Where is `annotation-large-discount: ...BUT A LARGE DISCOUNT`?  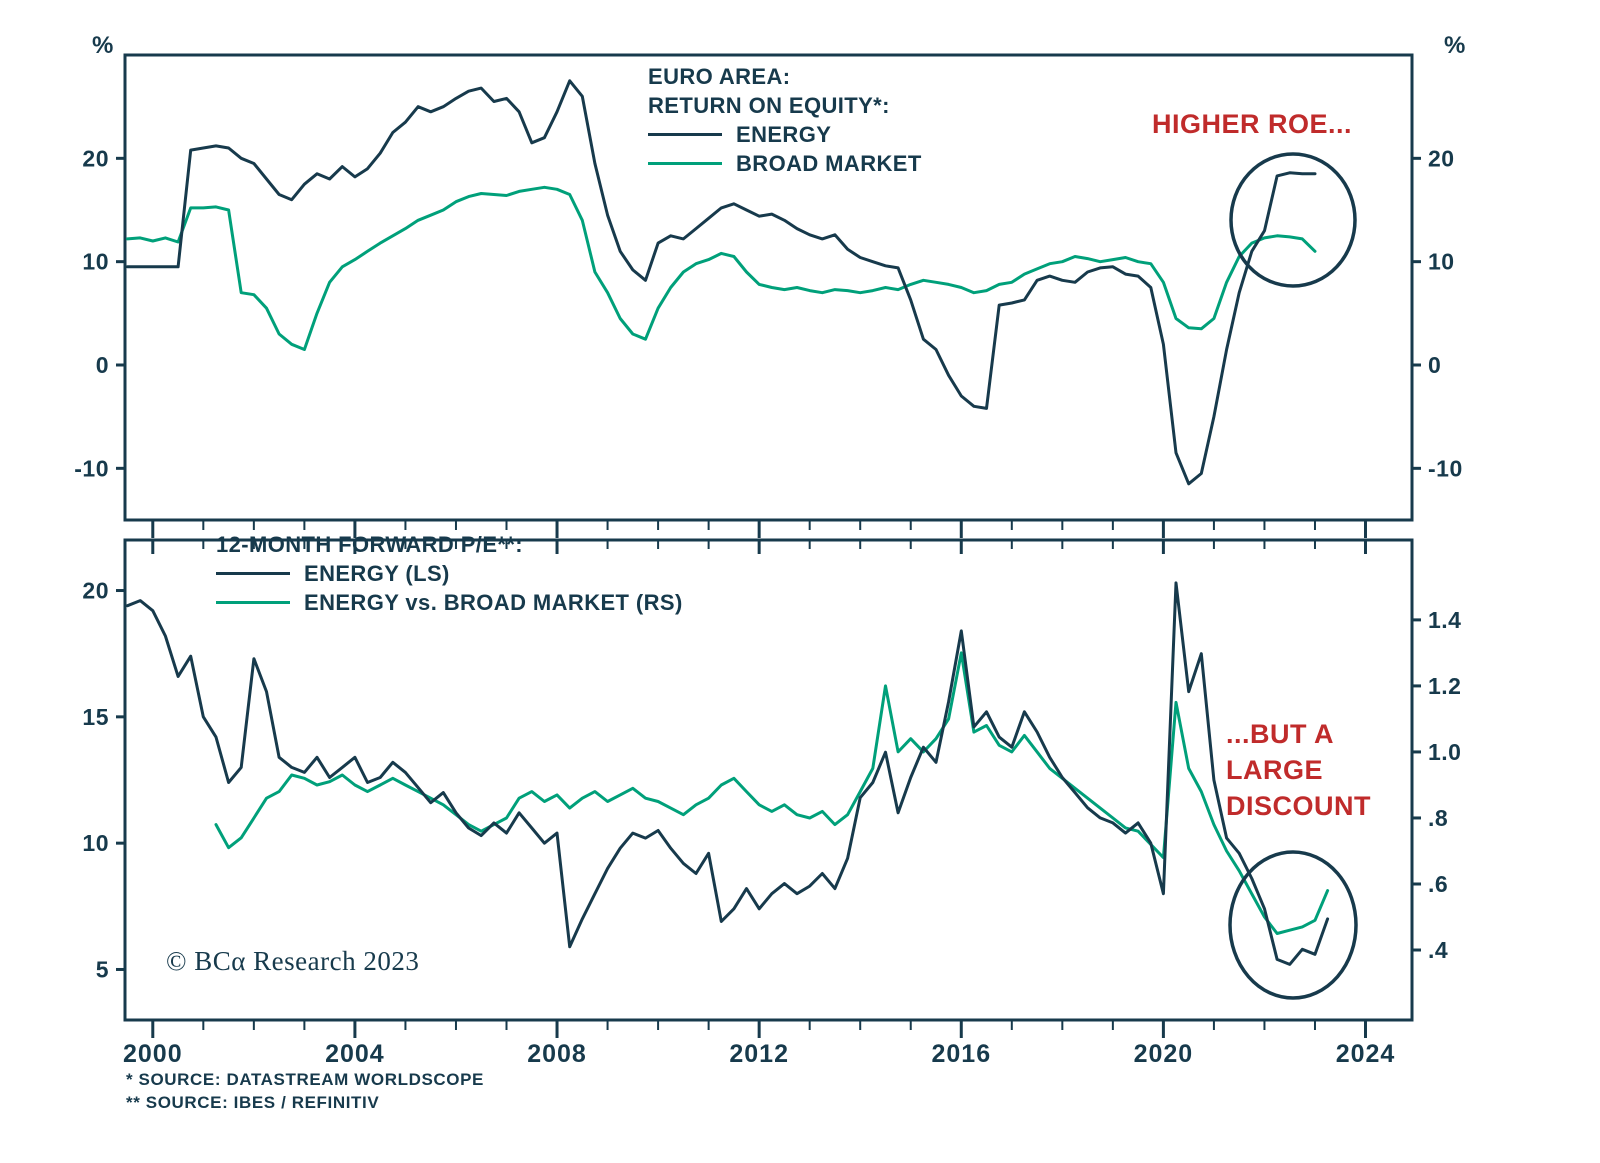 annotation-large-discount: ...BUT A LARGE DISCOUNT is located at coordinates (1298, 770).